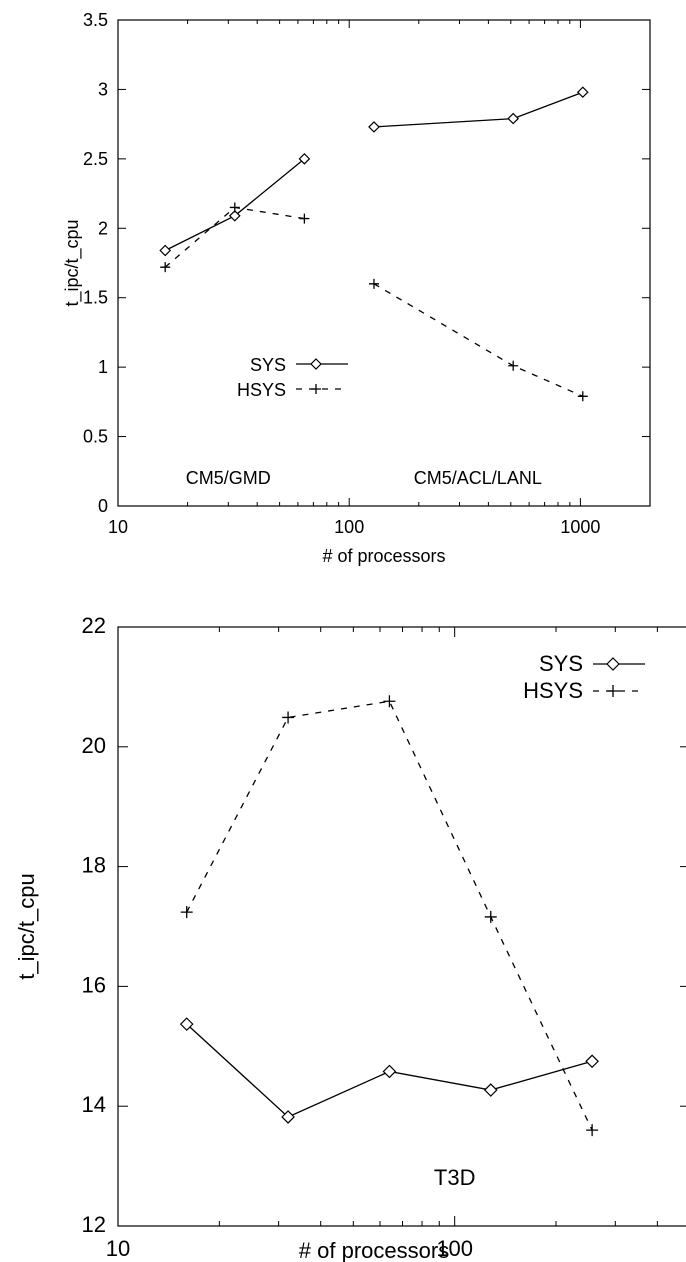 The width and height of the screenshot is (686, 1262). What do you see at coordinates (95, 159) in the screenshot?
I see `y-tick-label: 2.5` at bounding box center [95, 159].